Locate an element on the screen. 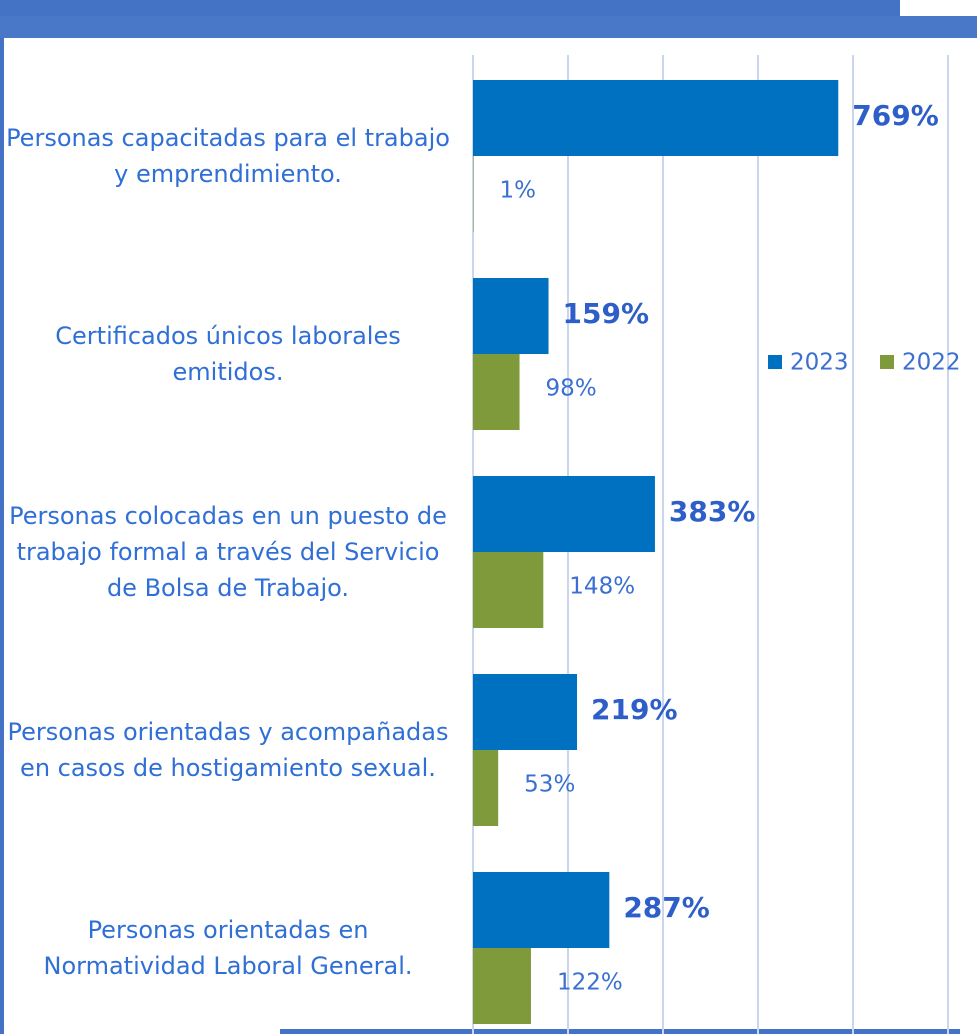 Image resolution: width=977 pixels, height=1034 pixels. frame-top is located at coordinates (450, 8).